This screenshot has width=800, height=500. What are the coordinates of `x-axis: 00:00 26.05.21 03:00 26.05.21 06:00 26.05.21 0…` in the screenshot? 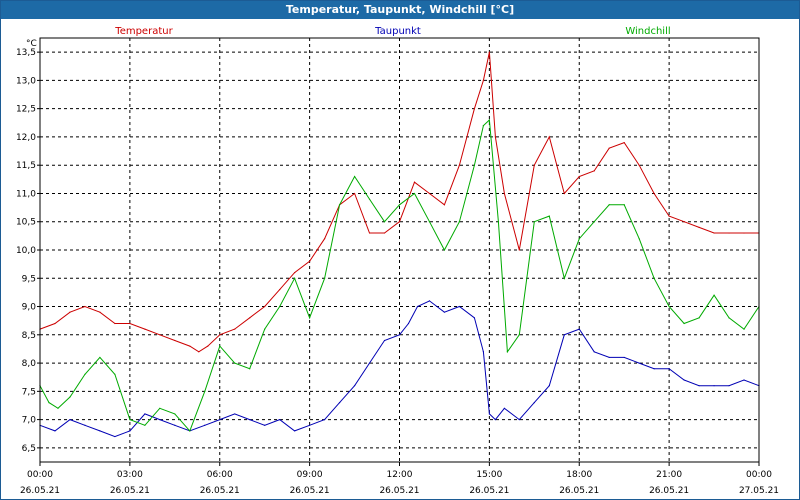 It's located at (399, 479).